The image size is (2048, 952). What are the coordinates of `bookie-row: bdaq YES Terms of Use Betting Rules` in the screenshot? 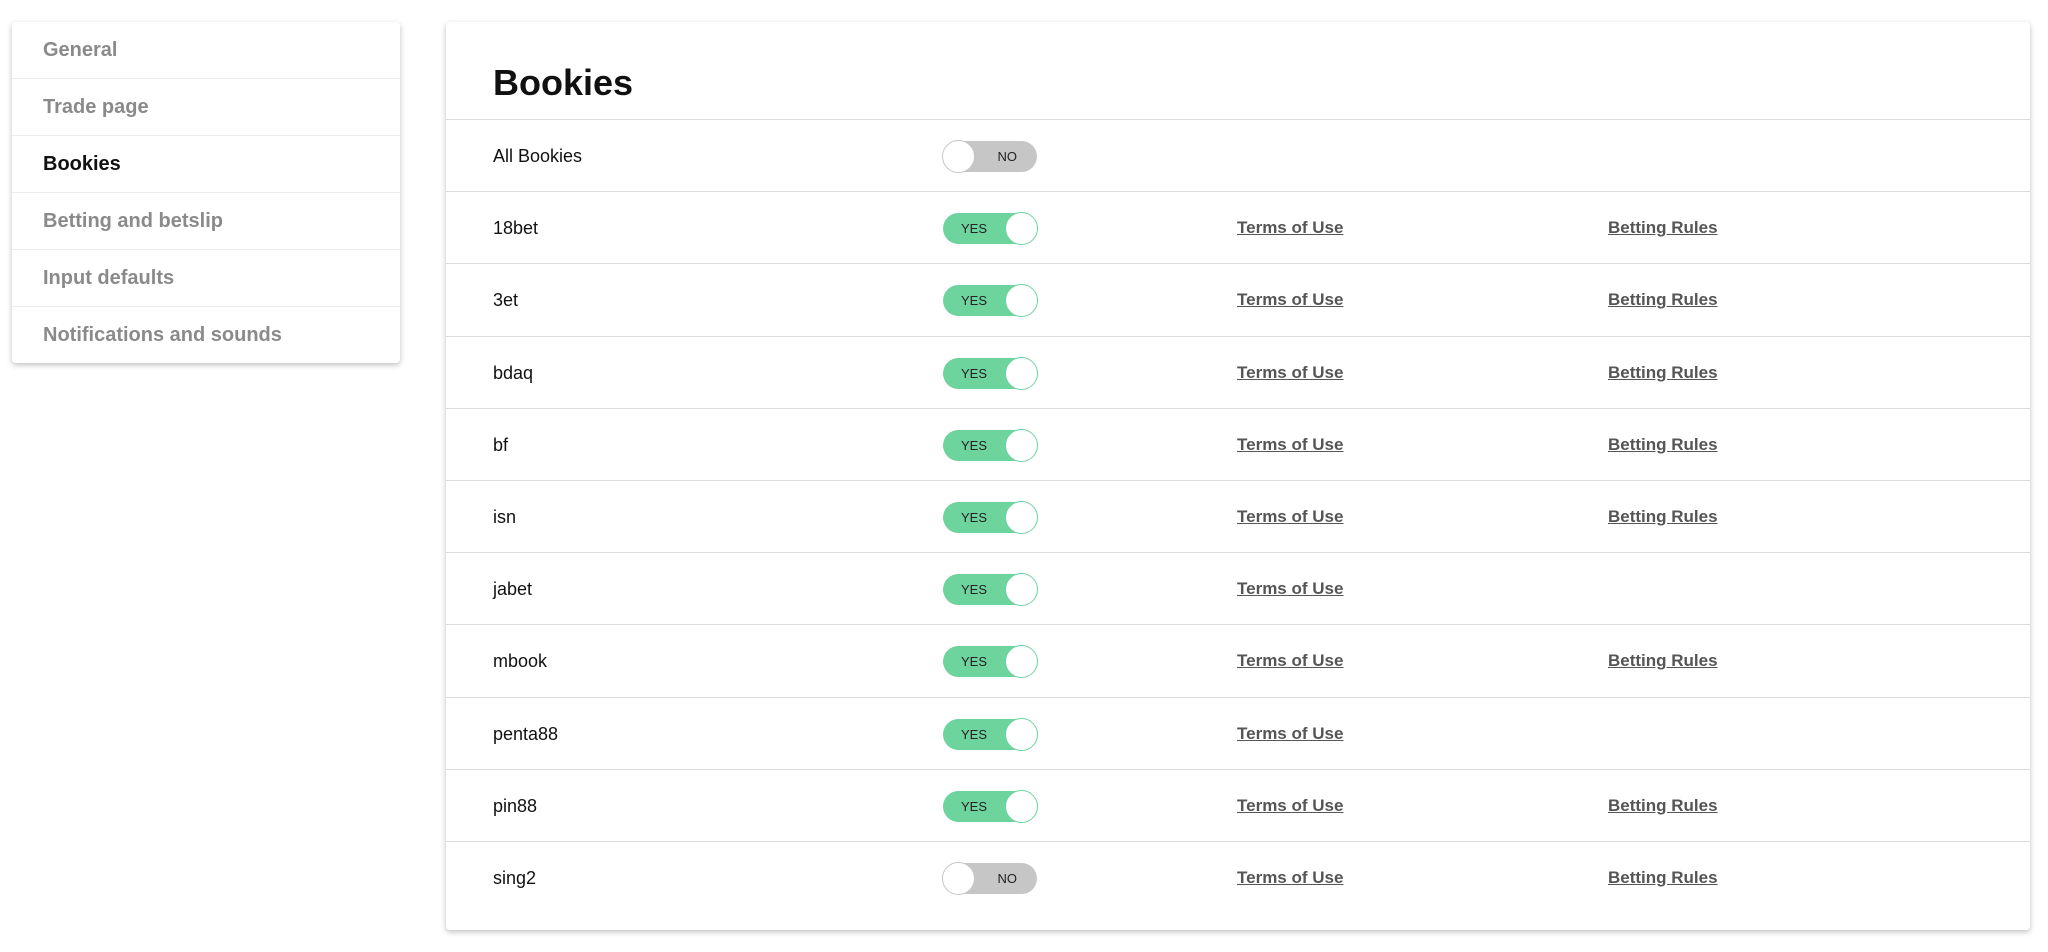 It's located at (1238, 373).